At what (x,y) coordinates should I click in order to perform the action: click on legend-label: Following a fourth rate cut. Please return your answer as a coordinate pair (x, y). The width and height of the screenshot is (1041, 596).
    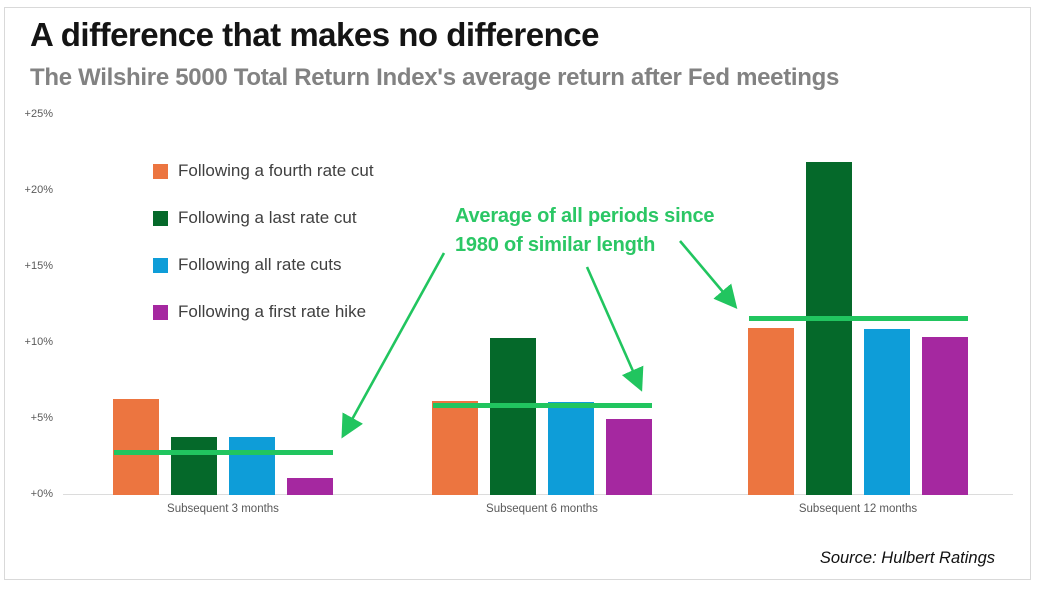
    Looking at the image, I should click on (276, 170).